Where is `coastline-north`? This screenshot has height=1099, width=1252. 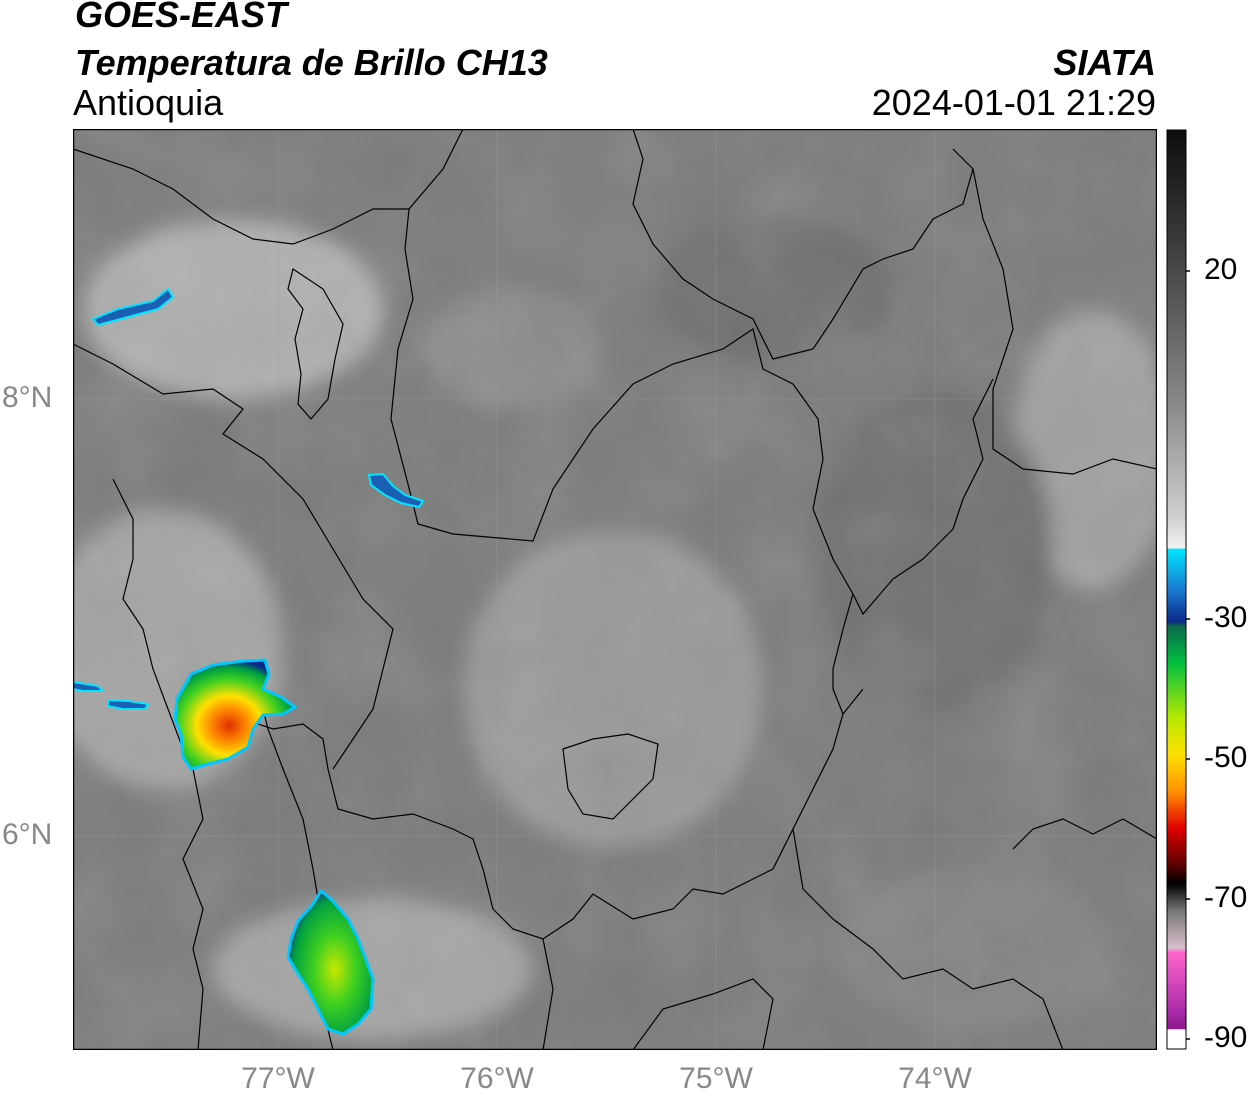 coastline-north is located at coordinates (233, 556).